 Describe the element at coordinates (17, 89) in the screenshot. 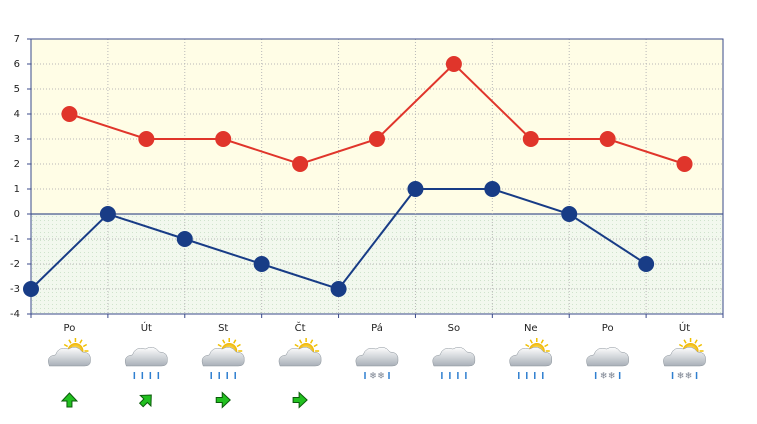

I see `y-tick-label: 5` at that location.